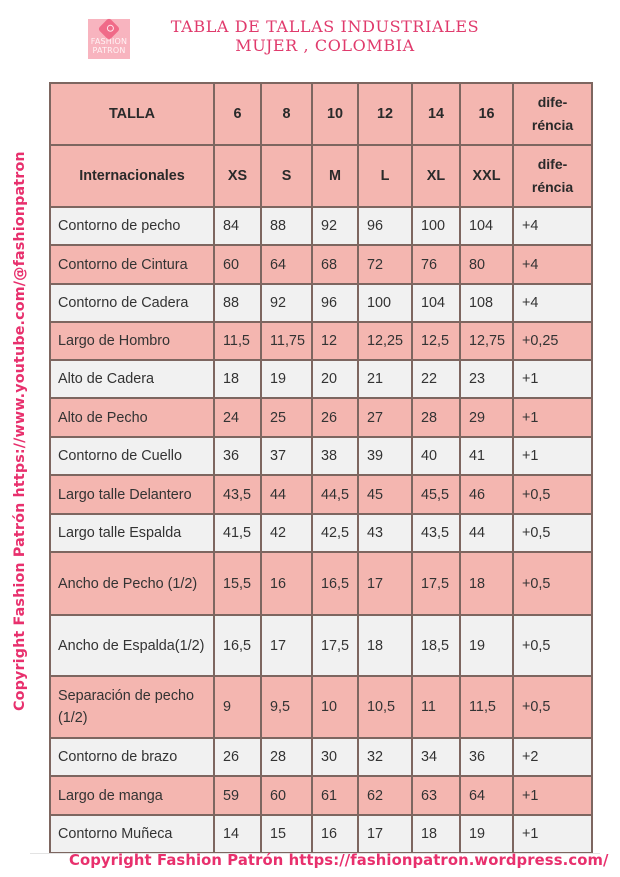  What do you see at coordinates (486, 264) in the screenshot?
I see `measurement-value: 80` at bounding box center [486, 264].